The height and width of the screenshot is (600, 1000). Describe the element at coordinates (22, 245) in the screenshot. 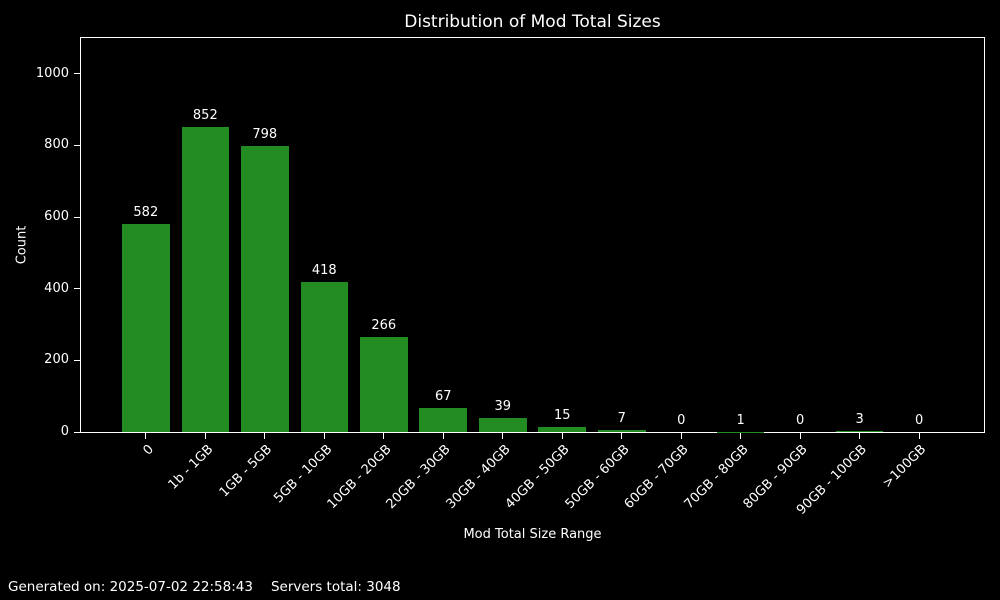

I see `y-axis-label: Count` at that location.